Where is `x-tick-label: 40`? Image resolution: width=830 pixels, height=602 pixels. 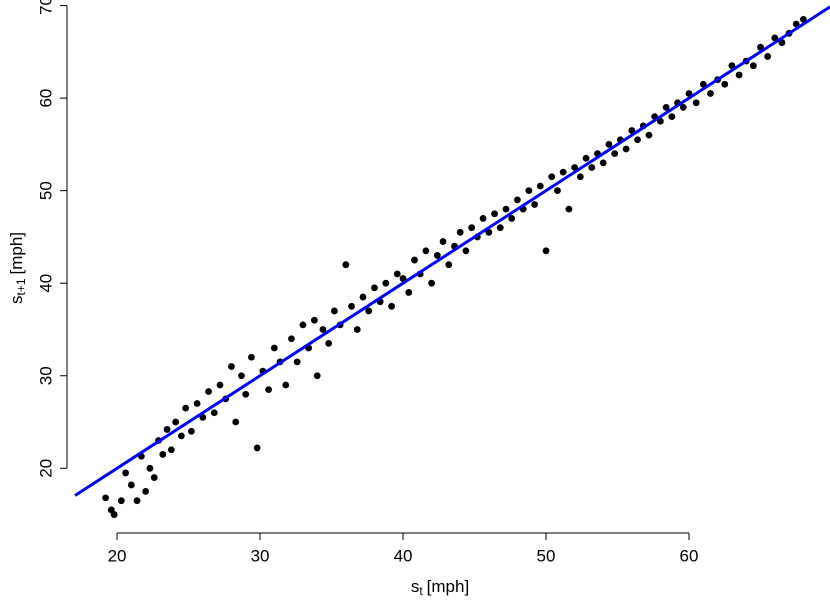 x-tick-label: 40 is located at coordinates (403, 555).